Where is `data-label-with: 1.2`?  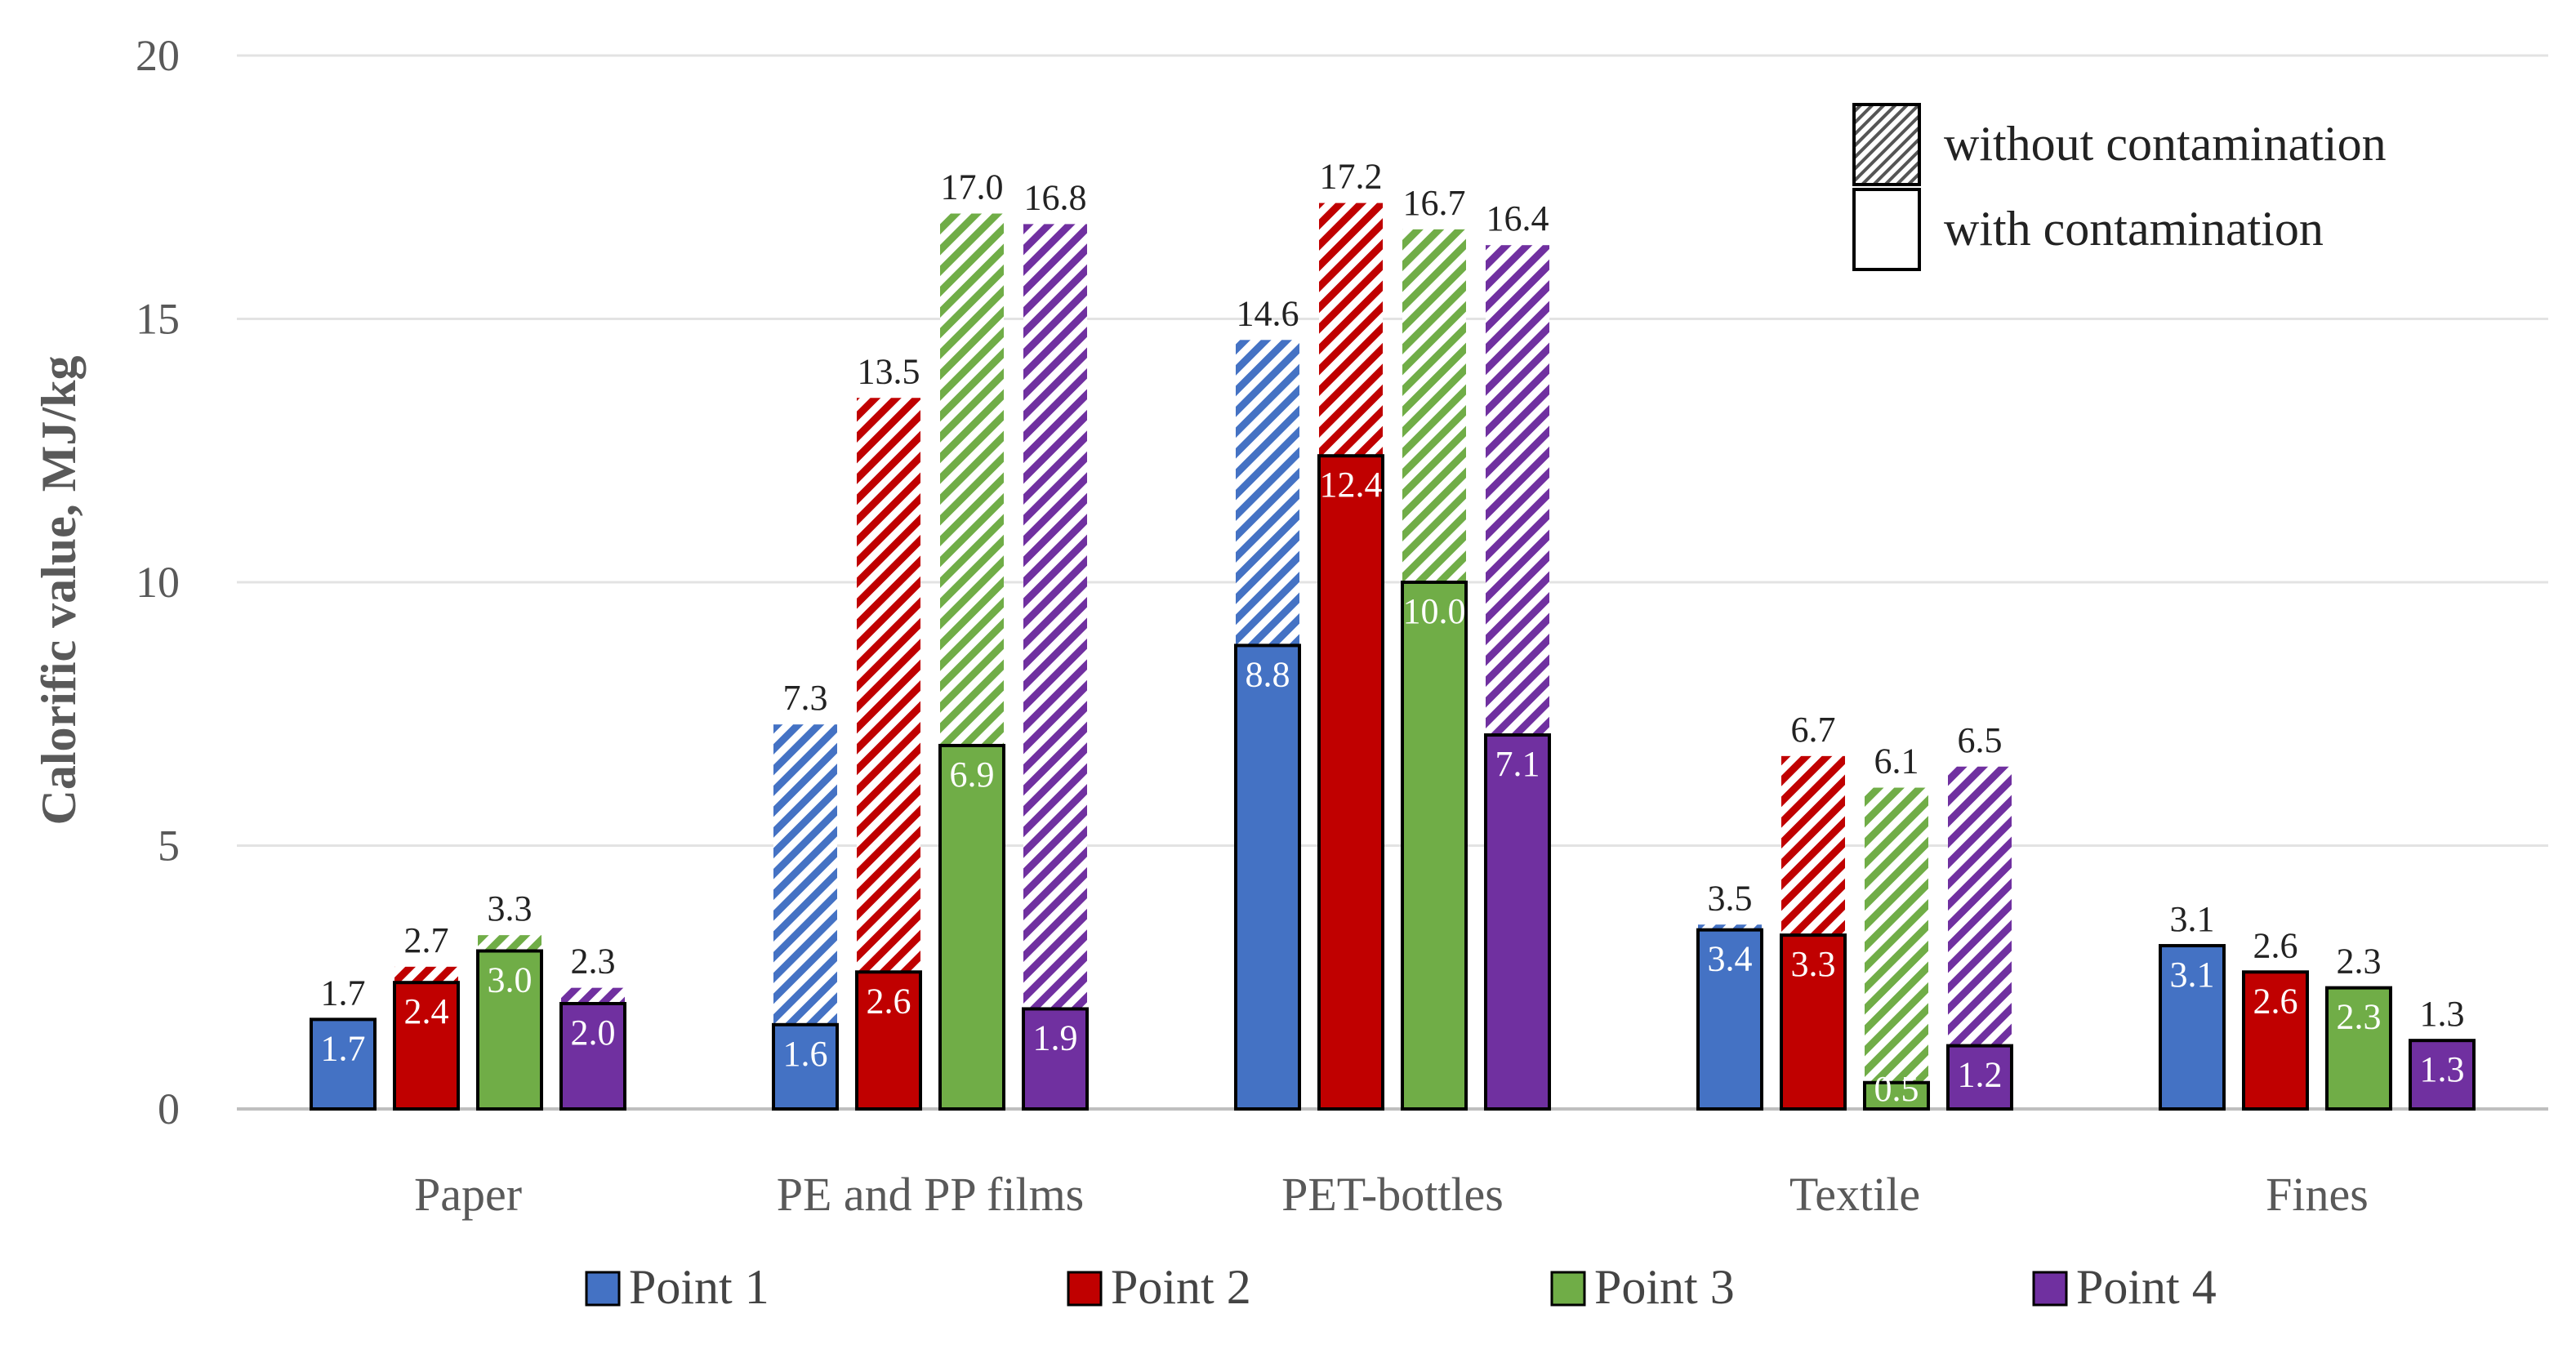 data-label-with: 1.2 is located at coordinates (1980, 1075).